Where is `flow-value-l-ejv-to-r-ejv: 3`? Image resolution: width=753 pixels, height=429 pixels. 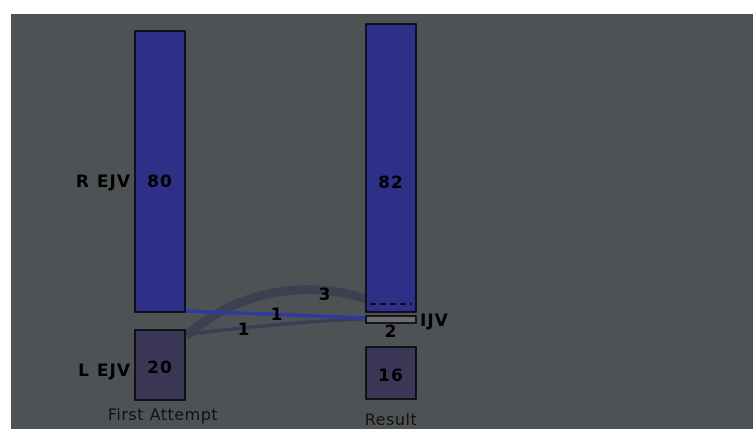
flow-value-l-ejv-to-r-ejv: 3 is located at coordinates (325, 295).